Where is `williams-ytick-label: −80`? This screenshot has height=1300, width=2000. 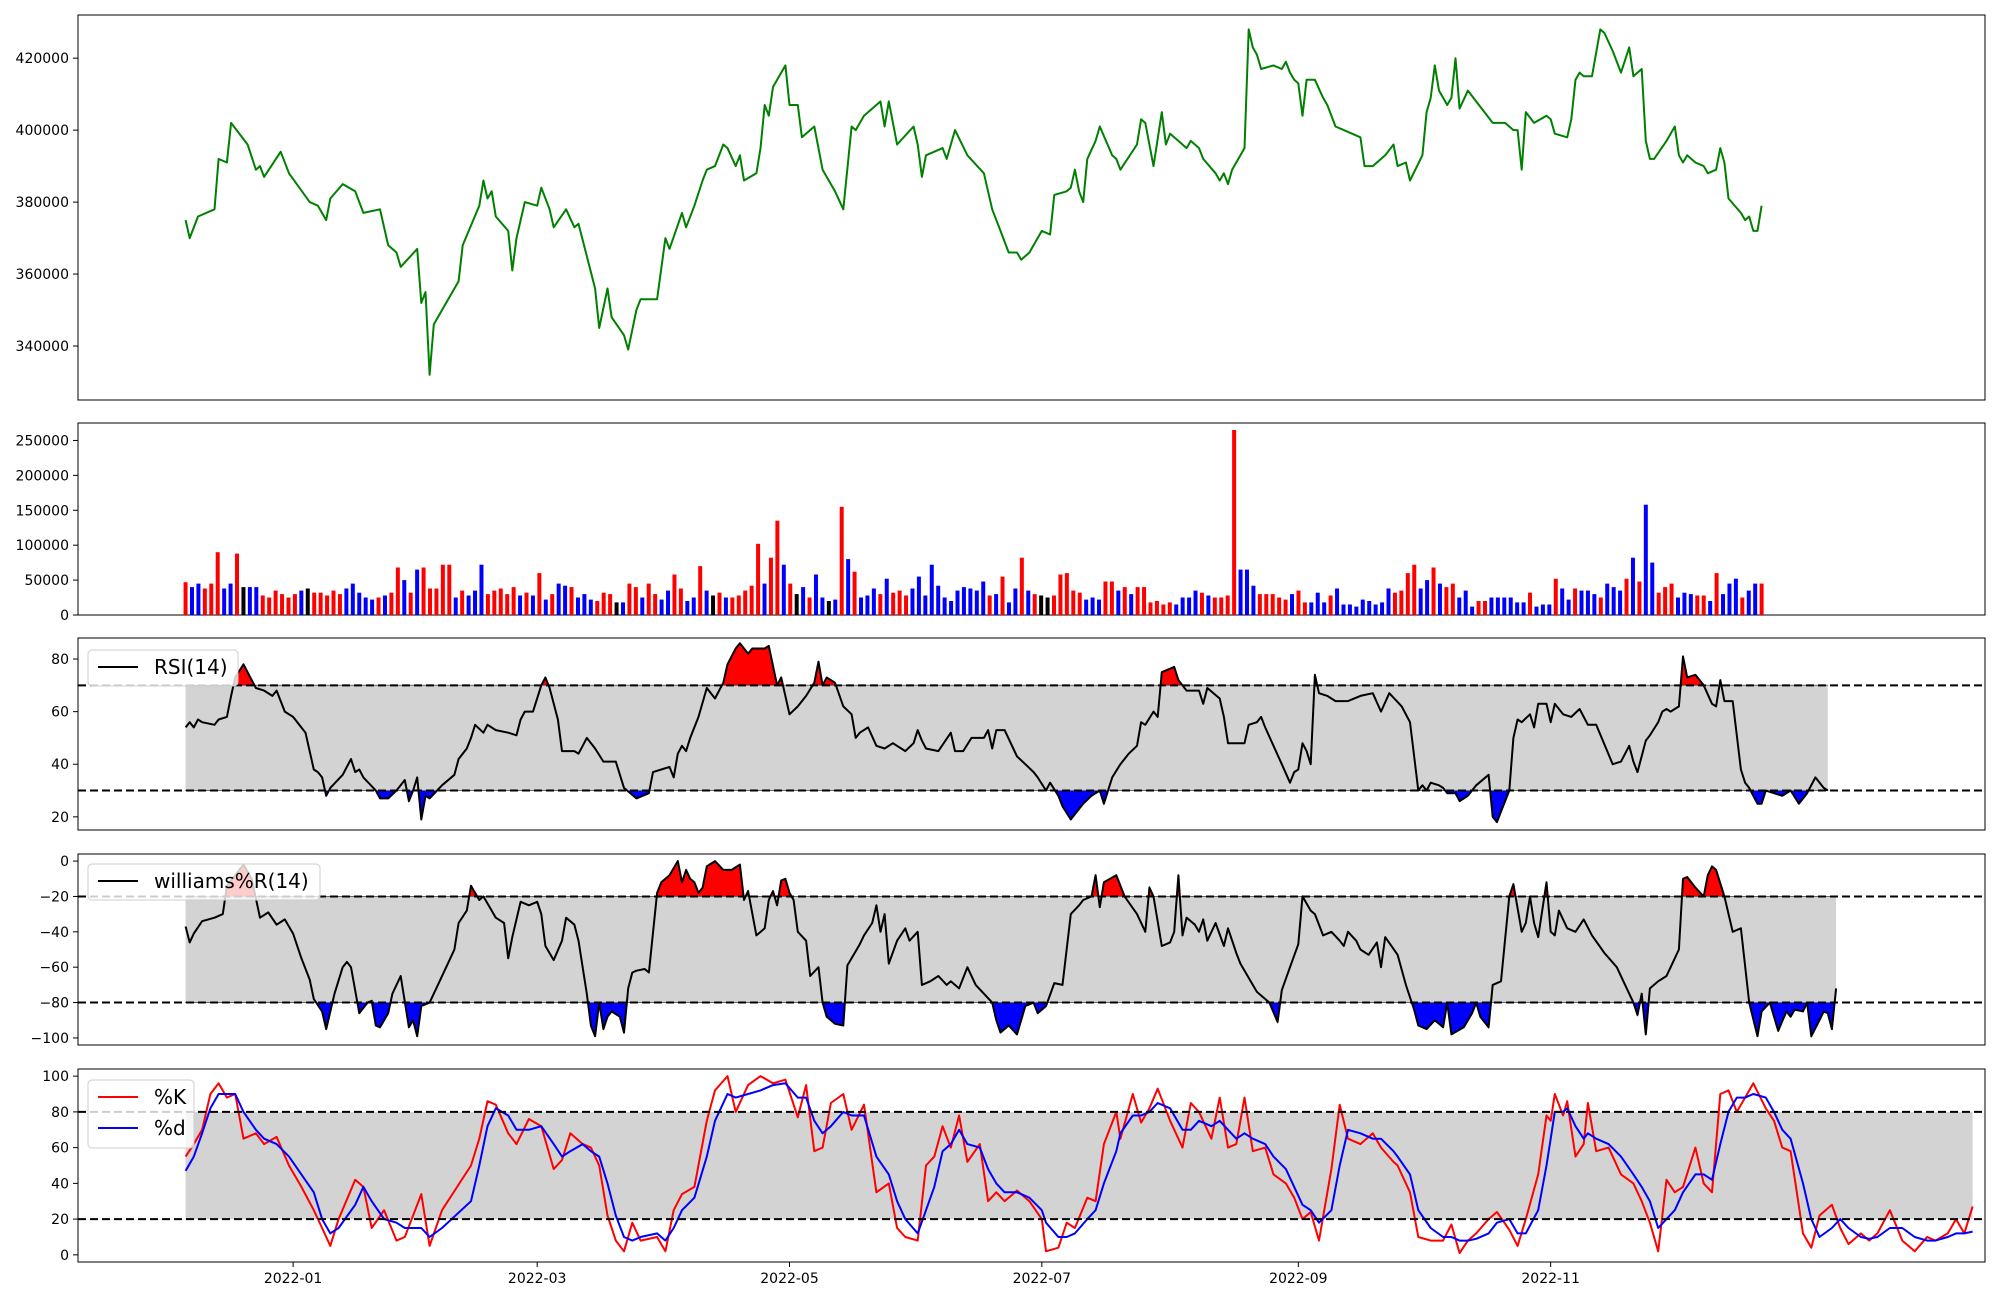 williams-ytick-label: −80 is located at coordinates (54, 1004).